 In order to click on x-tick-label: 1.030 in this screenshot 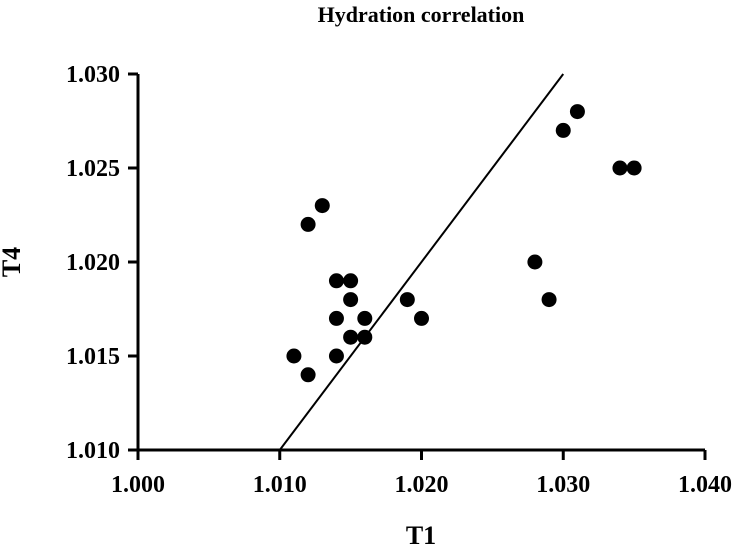, I will do `click(563, 485)`.